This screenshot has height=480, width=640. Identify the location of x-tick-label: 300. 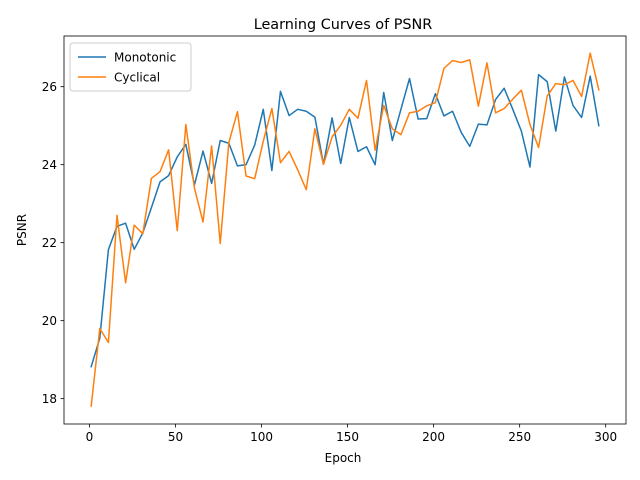
(605, 437).